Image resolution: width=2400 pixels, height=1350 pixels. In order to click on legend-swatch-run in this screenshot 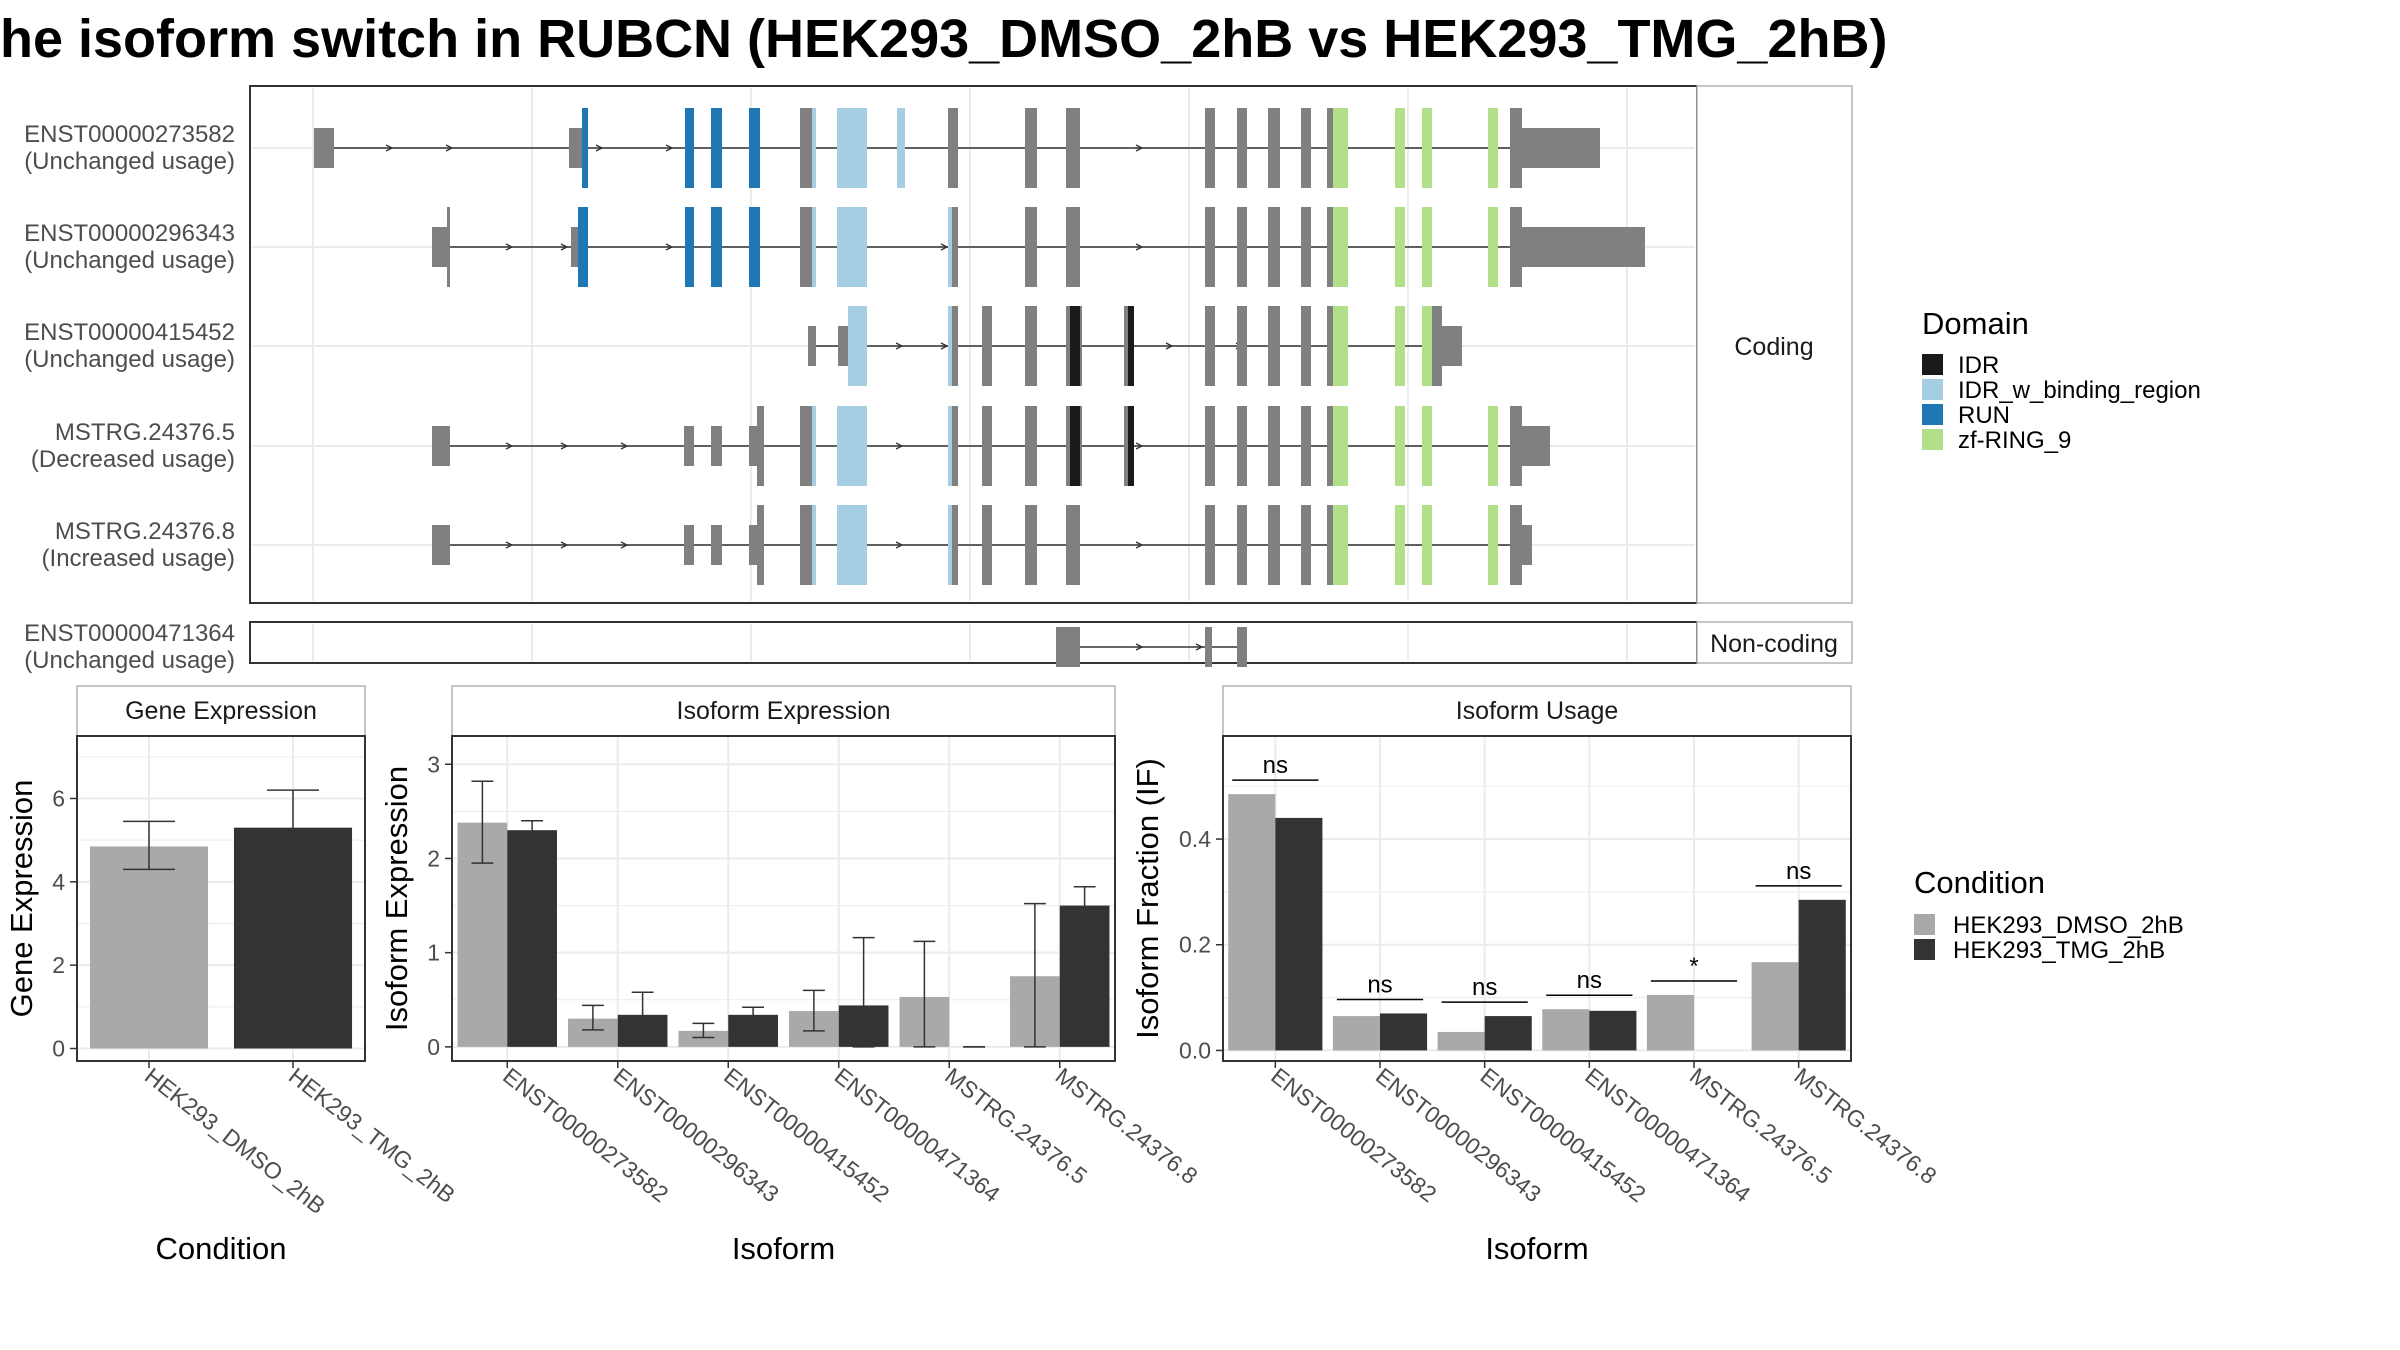, I will do `click(1932, 414)`.